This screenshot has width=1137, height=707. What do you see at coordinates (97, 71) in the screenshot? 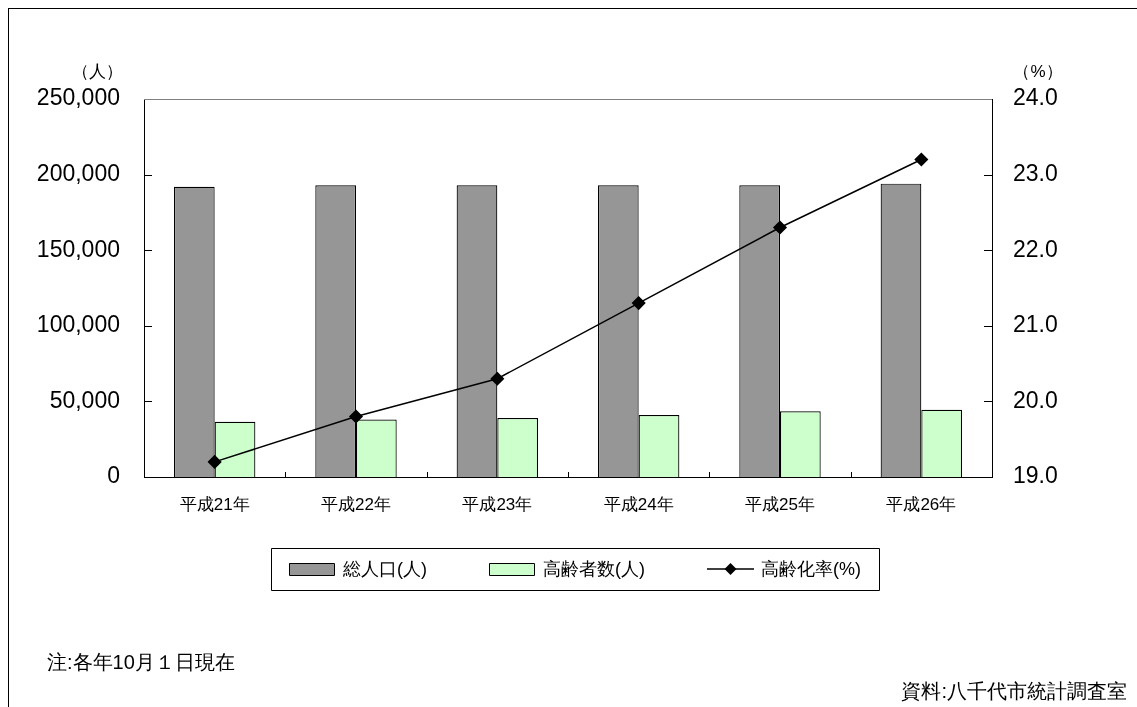
I see `y-axis-title: （人）` at bounding box center [97, 71].